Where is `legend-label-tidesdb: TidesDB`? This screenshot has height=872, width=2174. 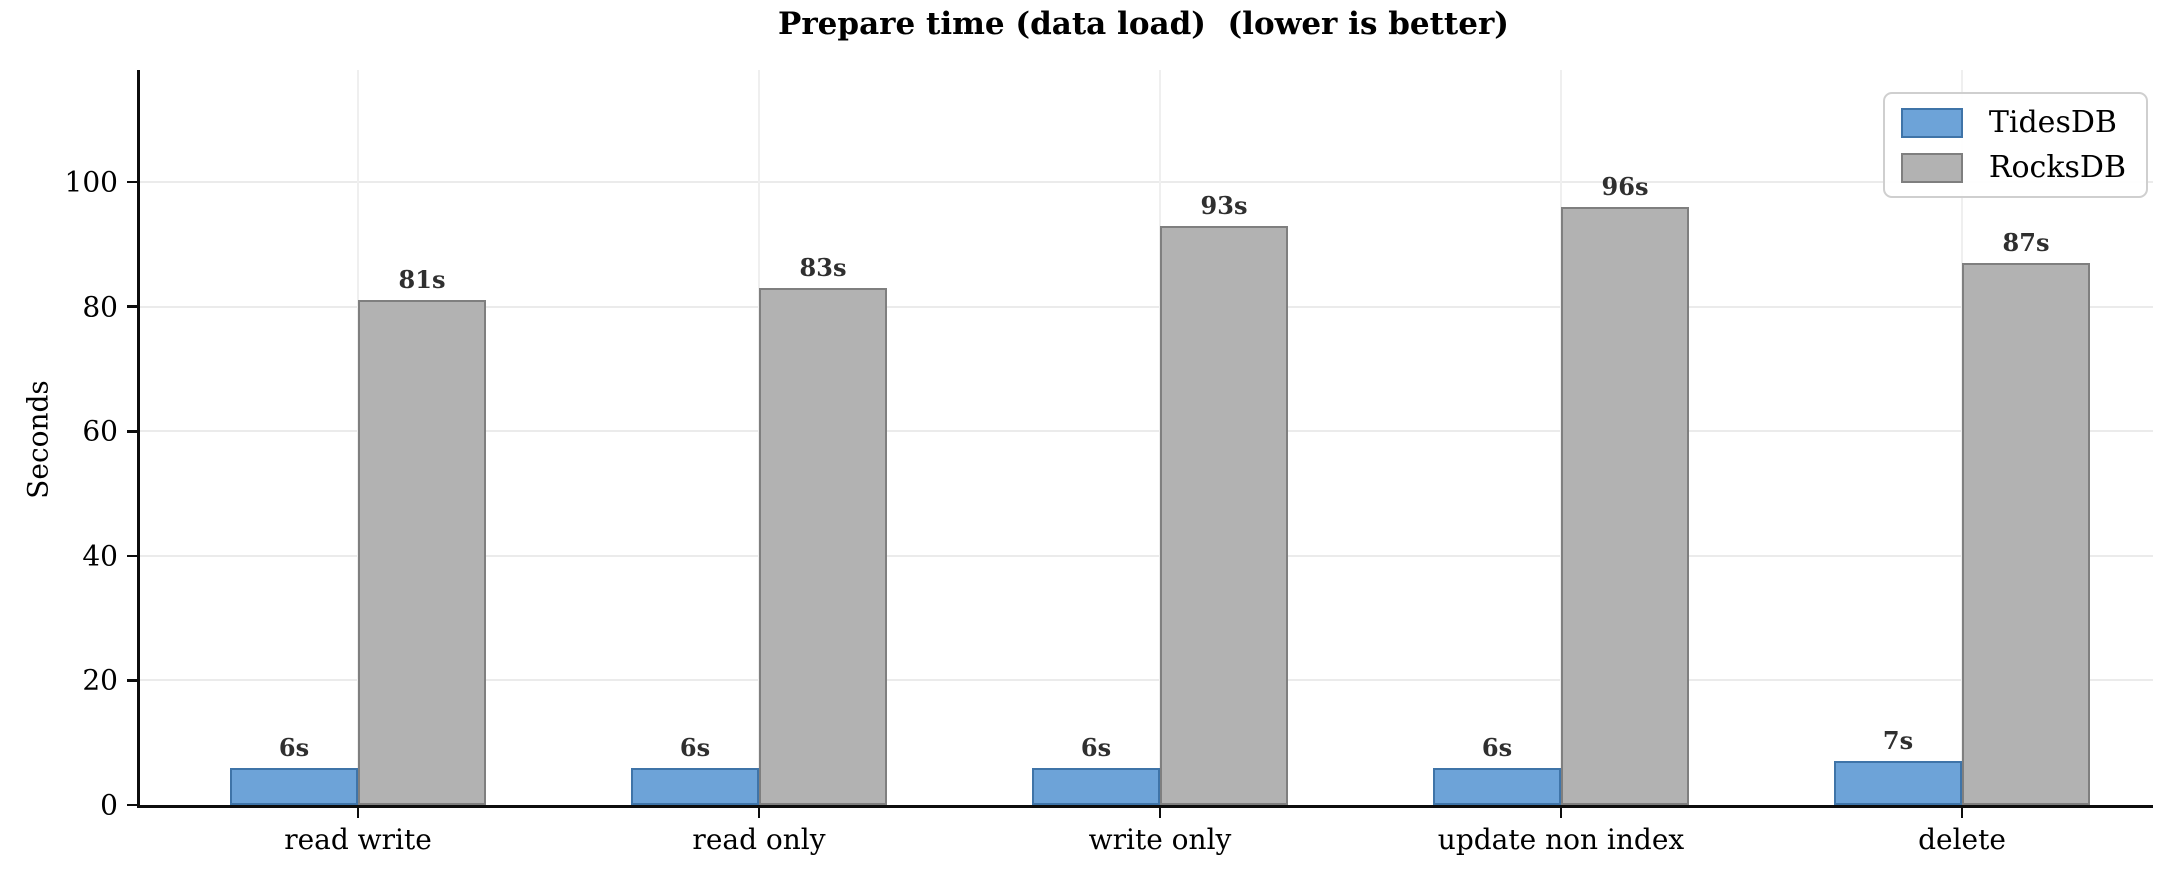
legend-label-tidesdb: TidesDB is located at coordinates (2052, 122).